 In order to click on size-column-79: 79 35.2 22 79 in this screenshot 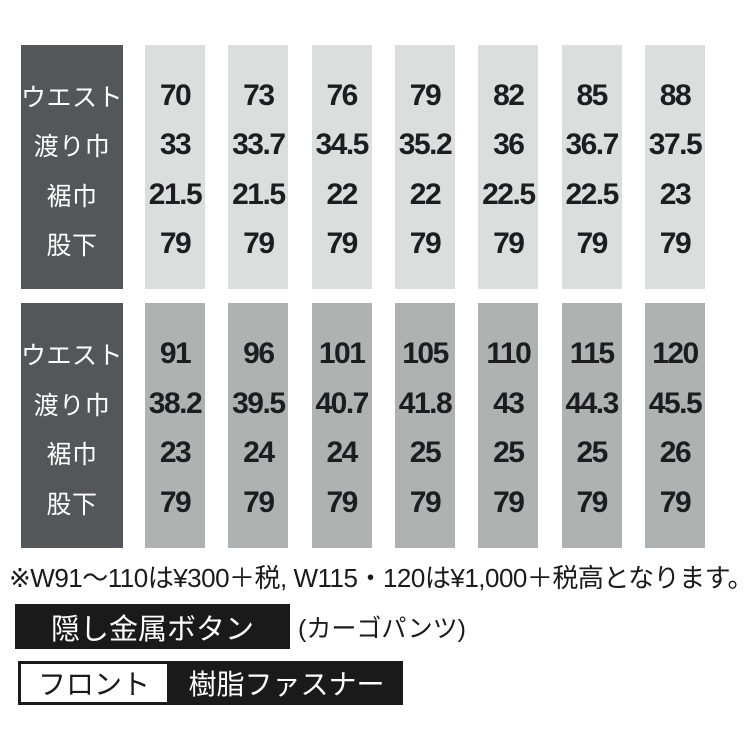, I will do `click(424, 167)`.